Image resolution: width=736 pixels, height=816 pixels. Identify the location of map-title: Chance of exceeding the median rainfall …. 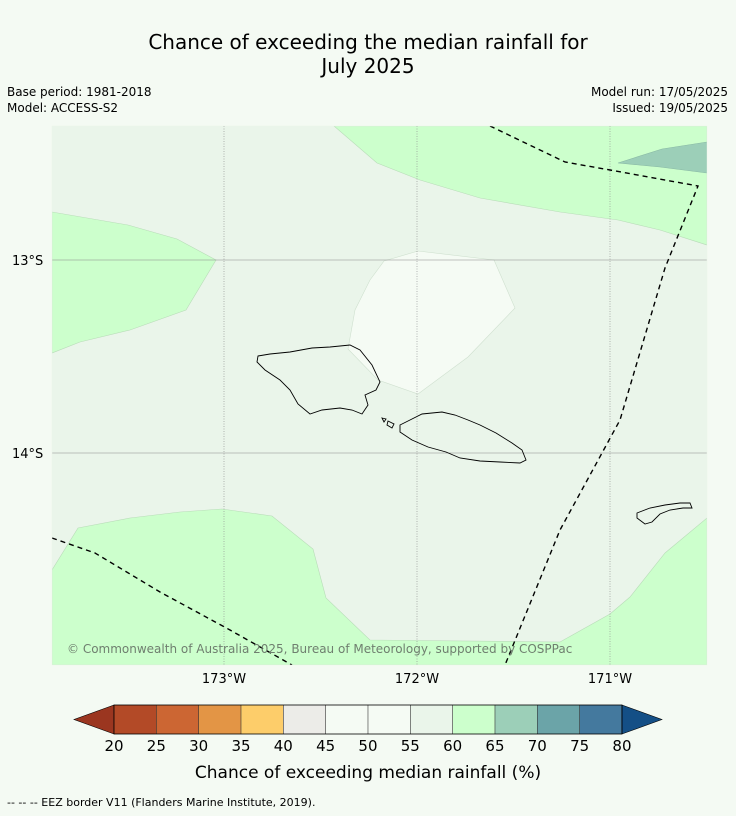
(368, 54).